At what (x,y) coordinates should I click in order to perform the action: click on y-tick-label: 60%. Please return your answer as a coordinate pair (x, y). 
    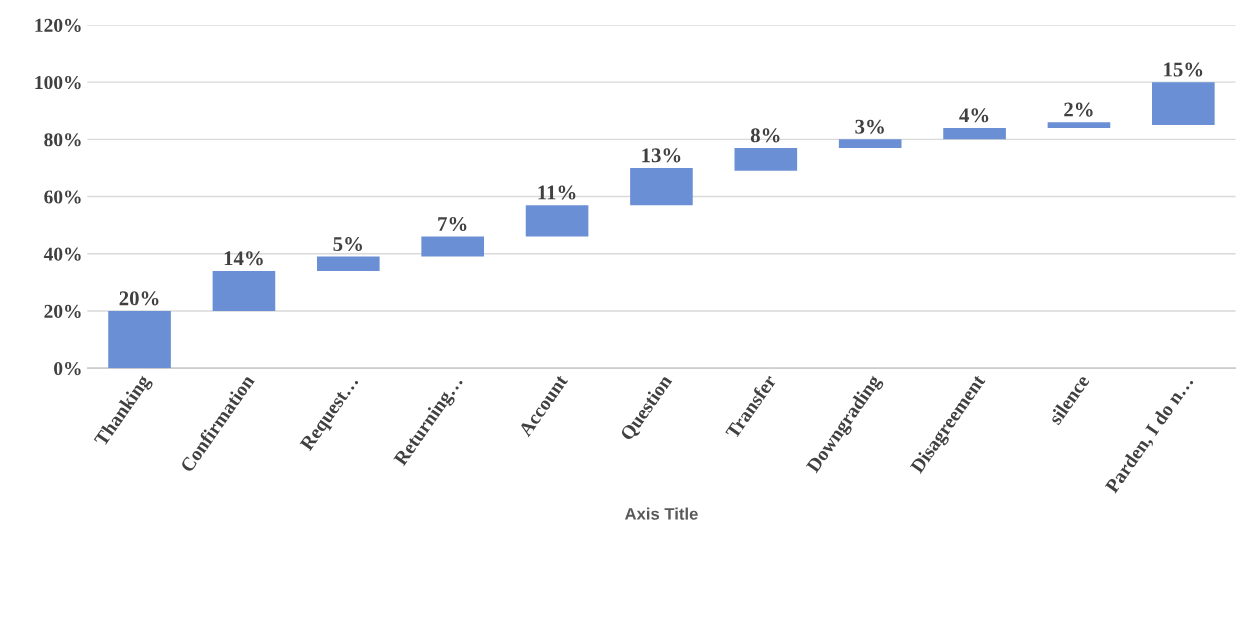
    Looking at the image, I should click on (62, 197).